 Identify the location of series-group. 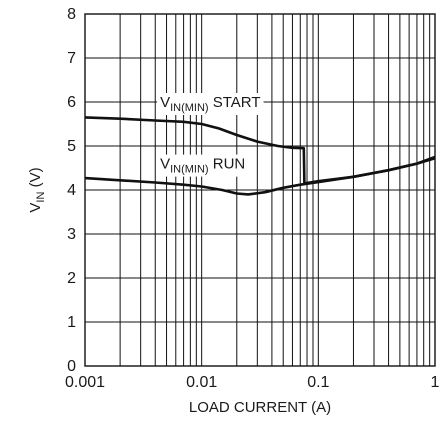
(260, 156).